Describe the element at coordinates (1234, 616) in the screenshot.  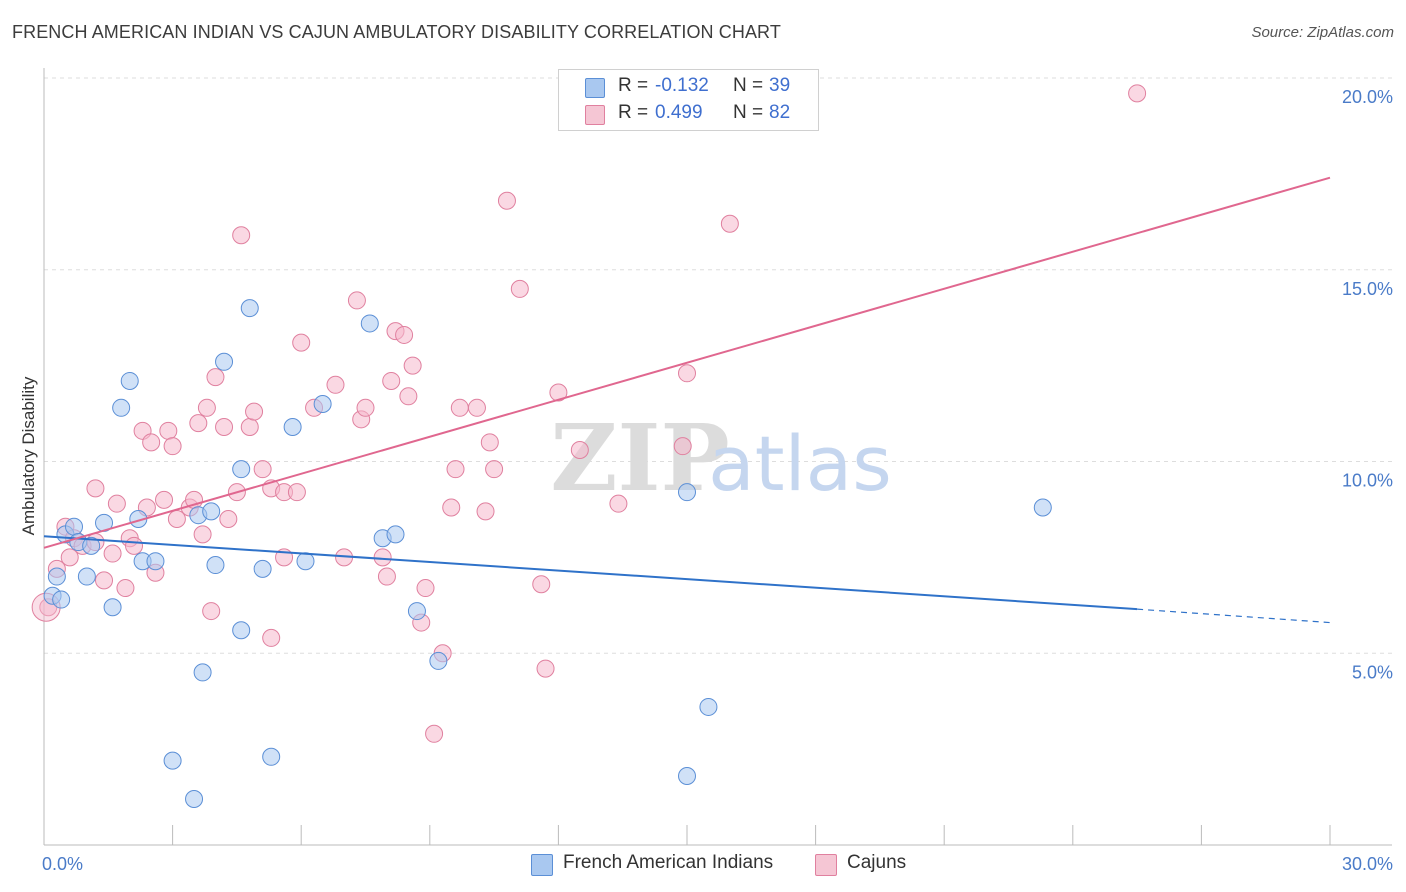
I see `french-american-indians-trend-extension` at that location.